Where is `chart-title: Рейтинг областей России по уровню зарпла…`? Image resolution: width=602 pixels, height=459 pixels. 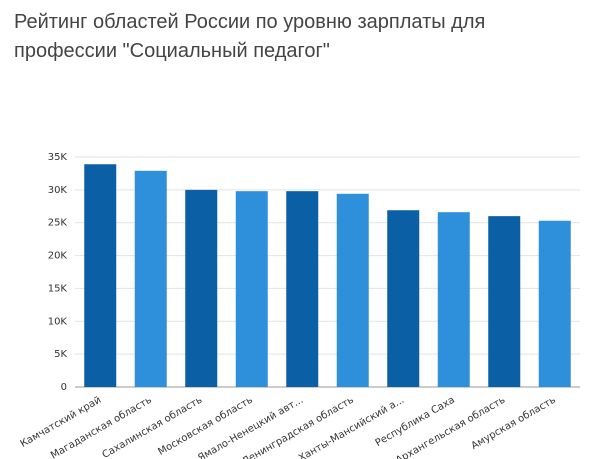 chart-title: Рейтинг областей России по уровню зарпла… is located at coordinates (250, 36).